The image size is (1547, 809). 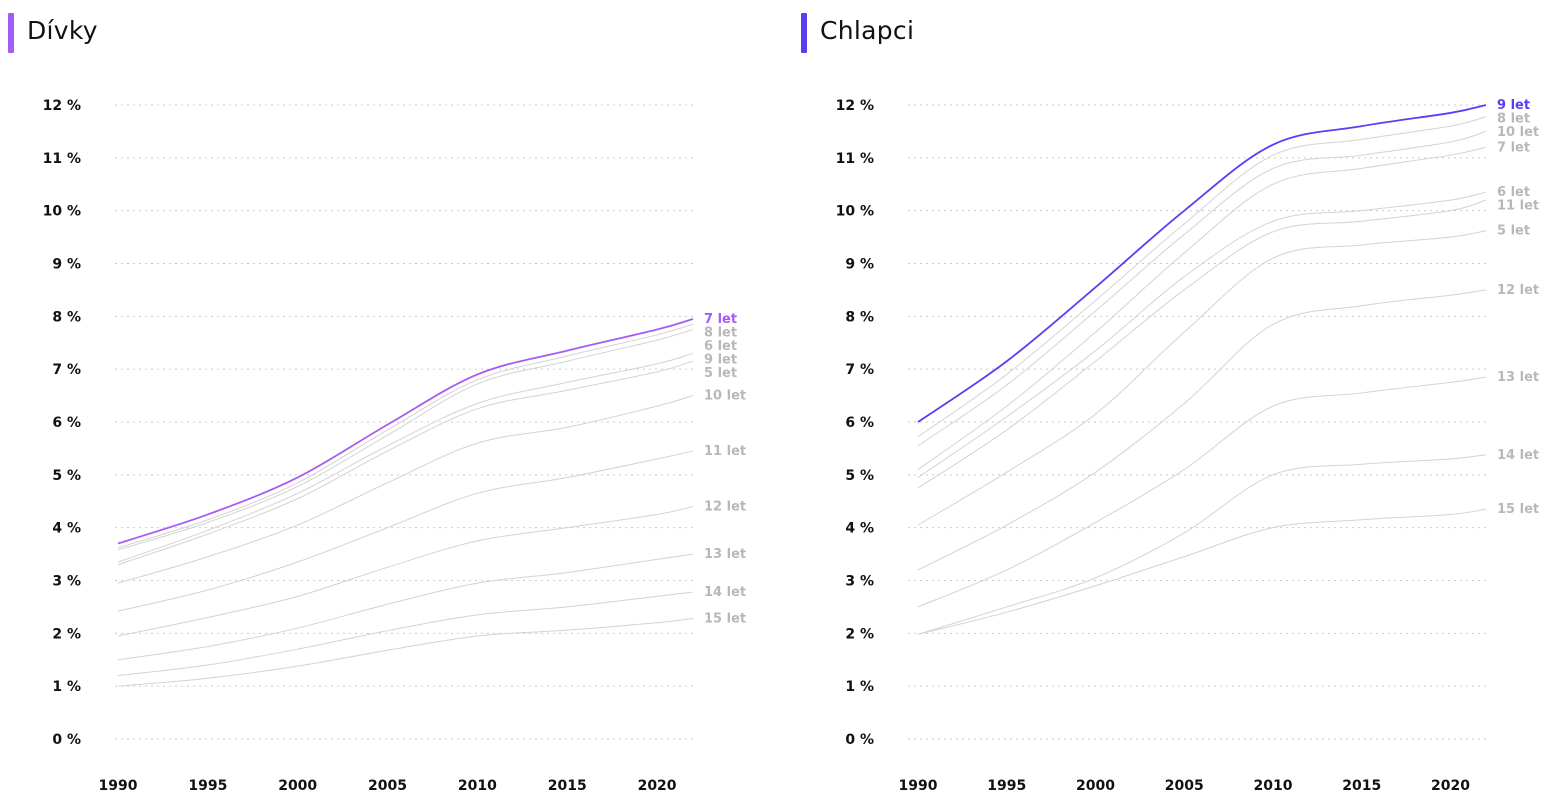 I want to click on boys-title-accent-bar, so click(x=804, y=33).